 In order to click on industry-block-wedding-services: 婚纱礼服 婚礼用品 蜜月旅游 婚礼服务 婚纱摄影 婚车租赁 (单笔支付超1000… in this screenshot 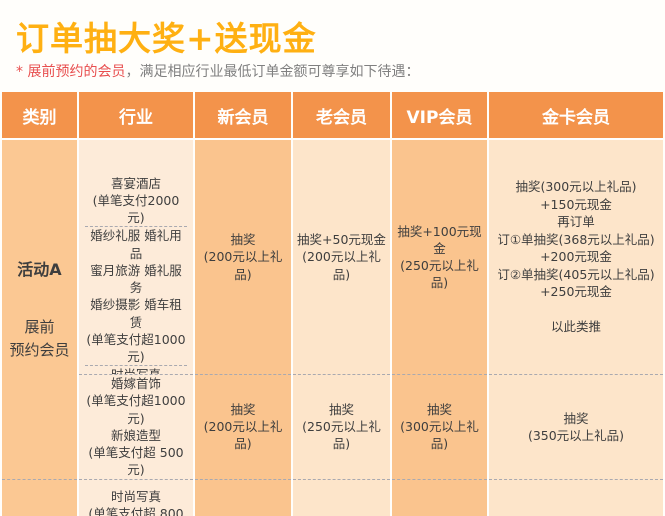, I will do `click(136, 297)`.